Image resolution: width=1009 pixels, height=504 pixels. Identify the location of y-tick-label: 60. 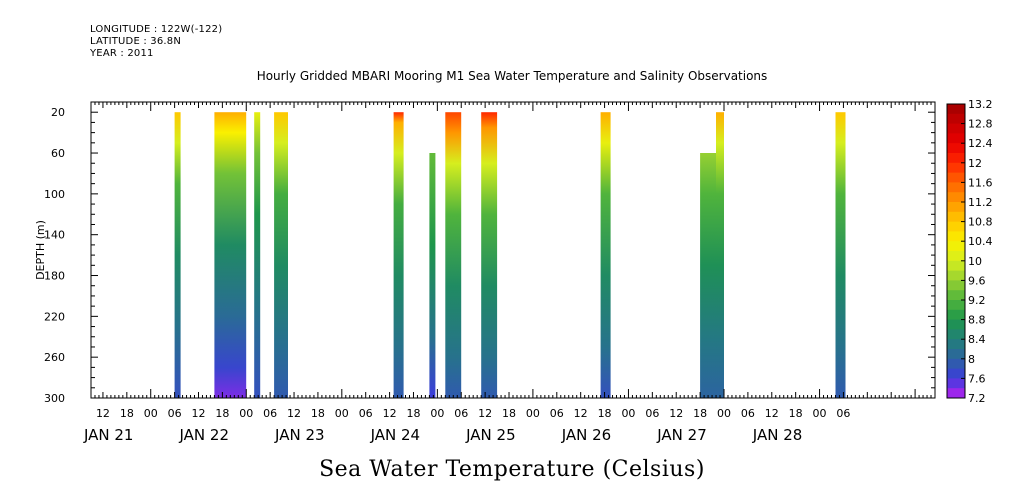
(58, 153).